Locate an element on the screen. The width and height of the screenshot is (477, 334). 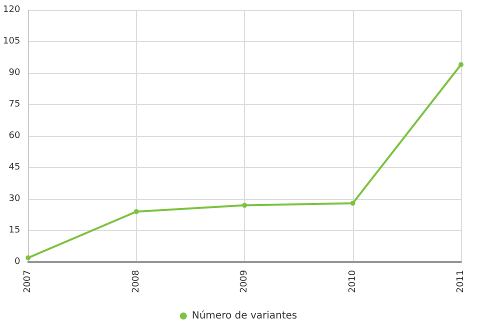
x-tick-label: 2008 is located at coordinates (136, 281).